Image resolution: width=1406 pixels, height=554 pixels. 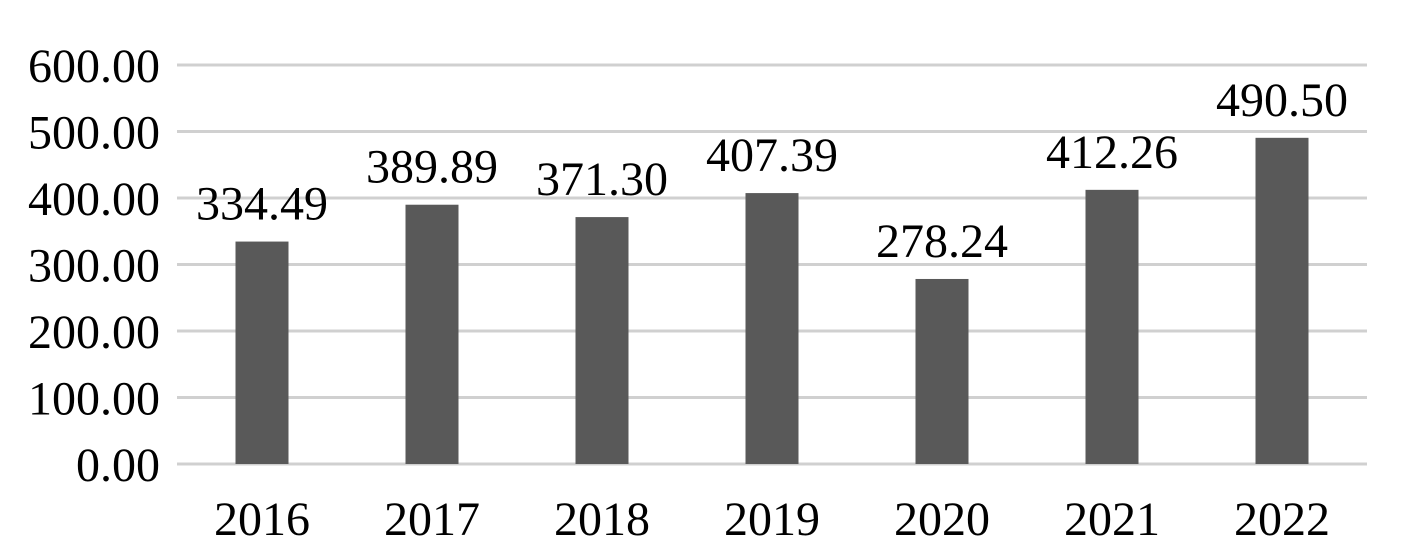 I want to click on y-tick-label: 200.00, so click(x=94, y=332).